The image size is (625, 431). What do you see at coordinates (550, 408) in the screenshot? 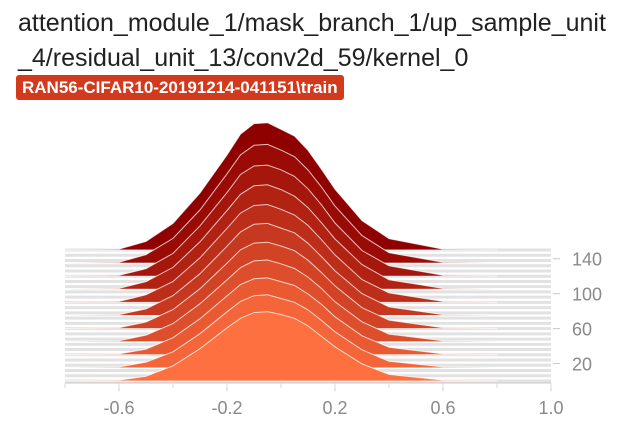
I see `x-tick-label: 1.0` at bounding box center [550, 408].